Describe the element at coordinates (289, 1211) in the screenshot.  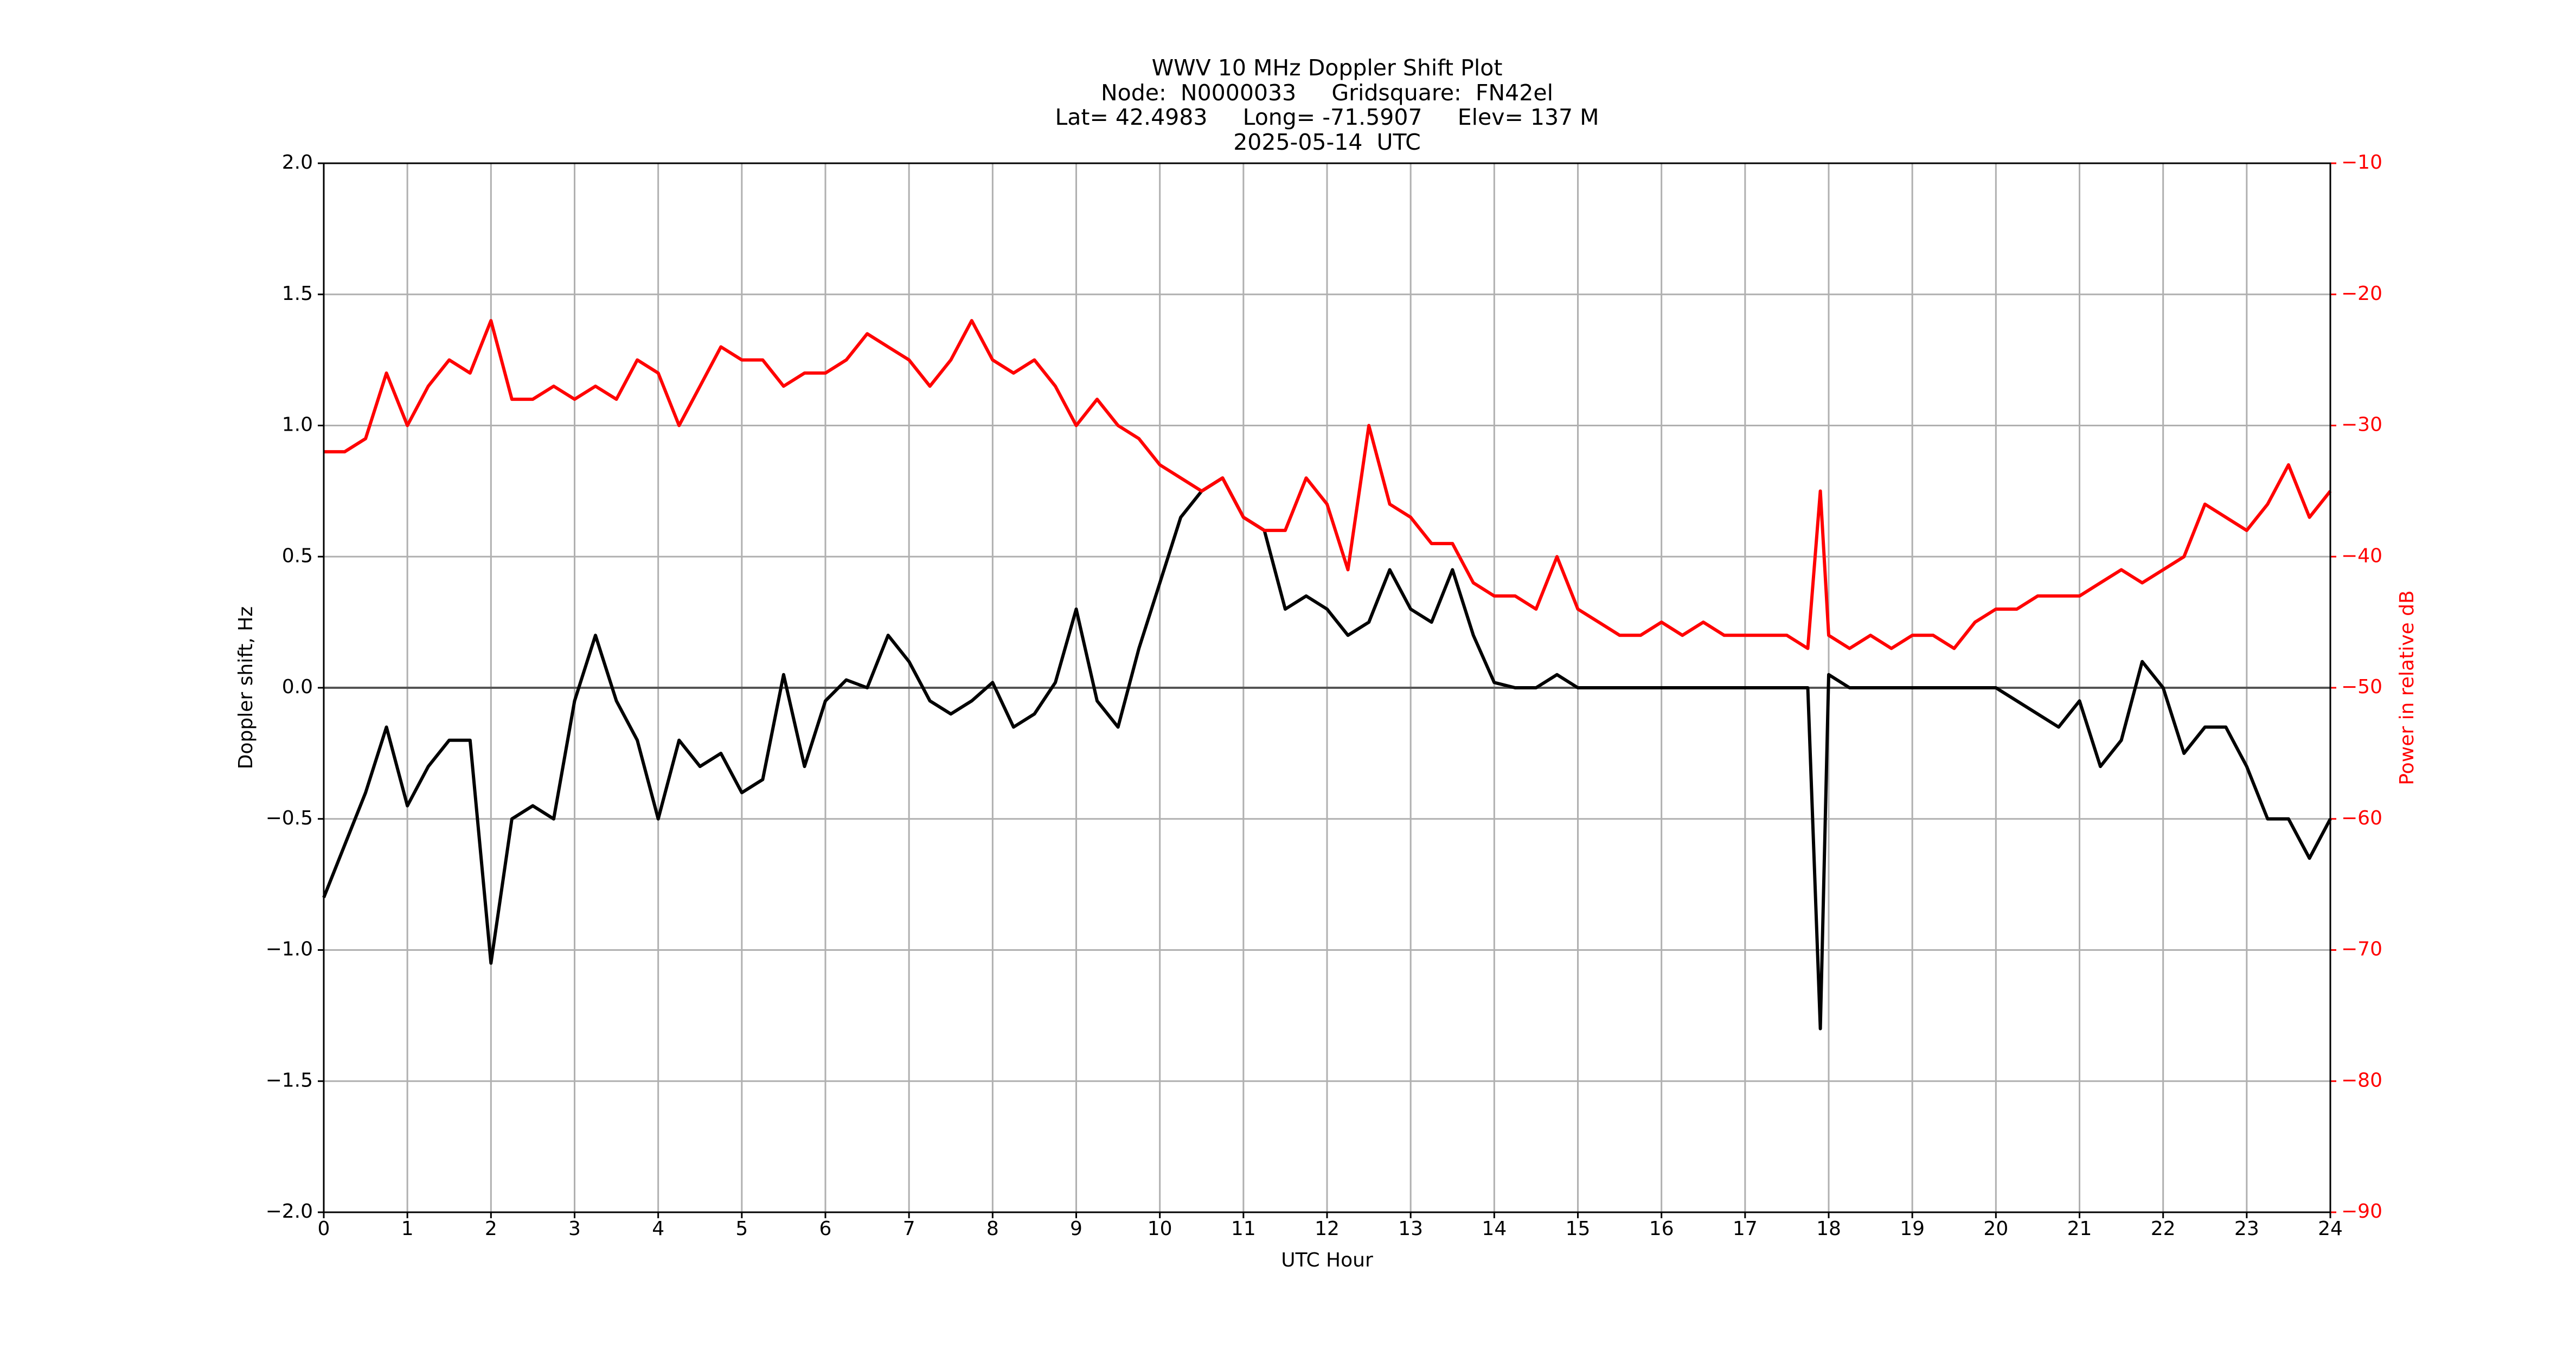
I see `y-tick-label: −2.0` at that location.